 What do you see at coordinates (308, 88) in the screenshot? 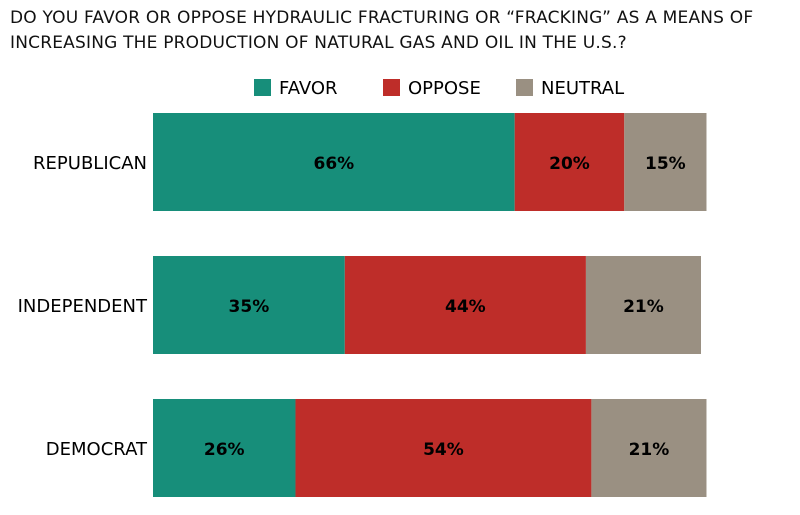
I see `legend-label-favor: FAVOR` at bounding box center [308, 88].